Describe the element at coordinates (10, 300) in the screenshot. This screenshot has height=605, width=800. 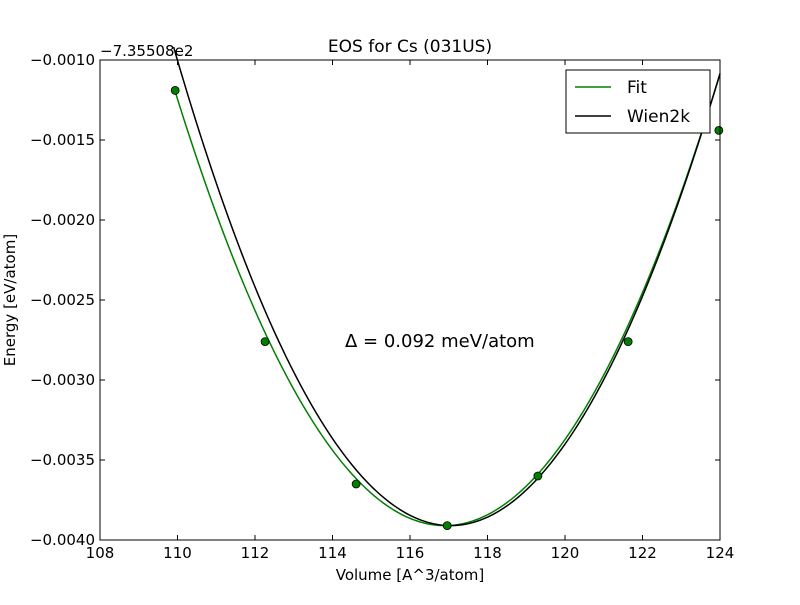
I see `y-axis-label: Energy [eV/atom]` at that location.